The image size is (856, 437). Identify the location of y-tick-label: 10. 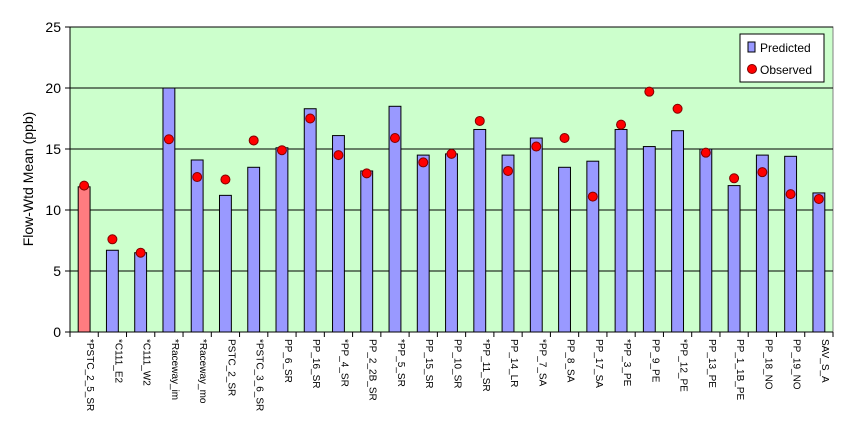
(53, 210).